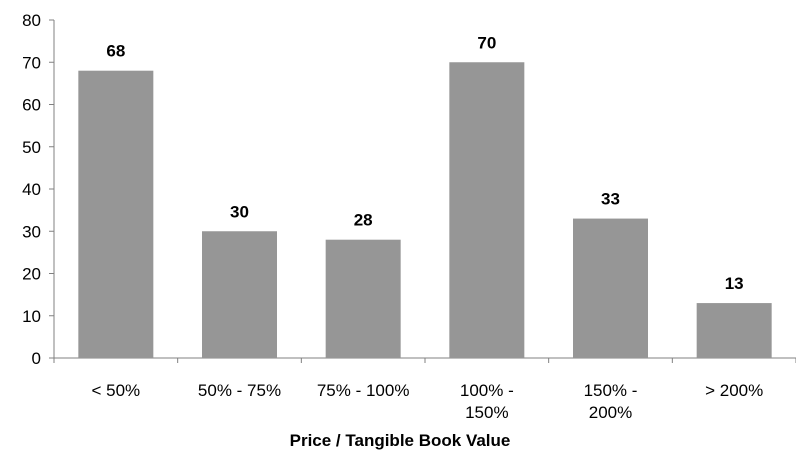  What do you see at coordinates (31, 189) in the screenshot?
I see `y-tick-label: 40` at bounding box center [31, 189].